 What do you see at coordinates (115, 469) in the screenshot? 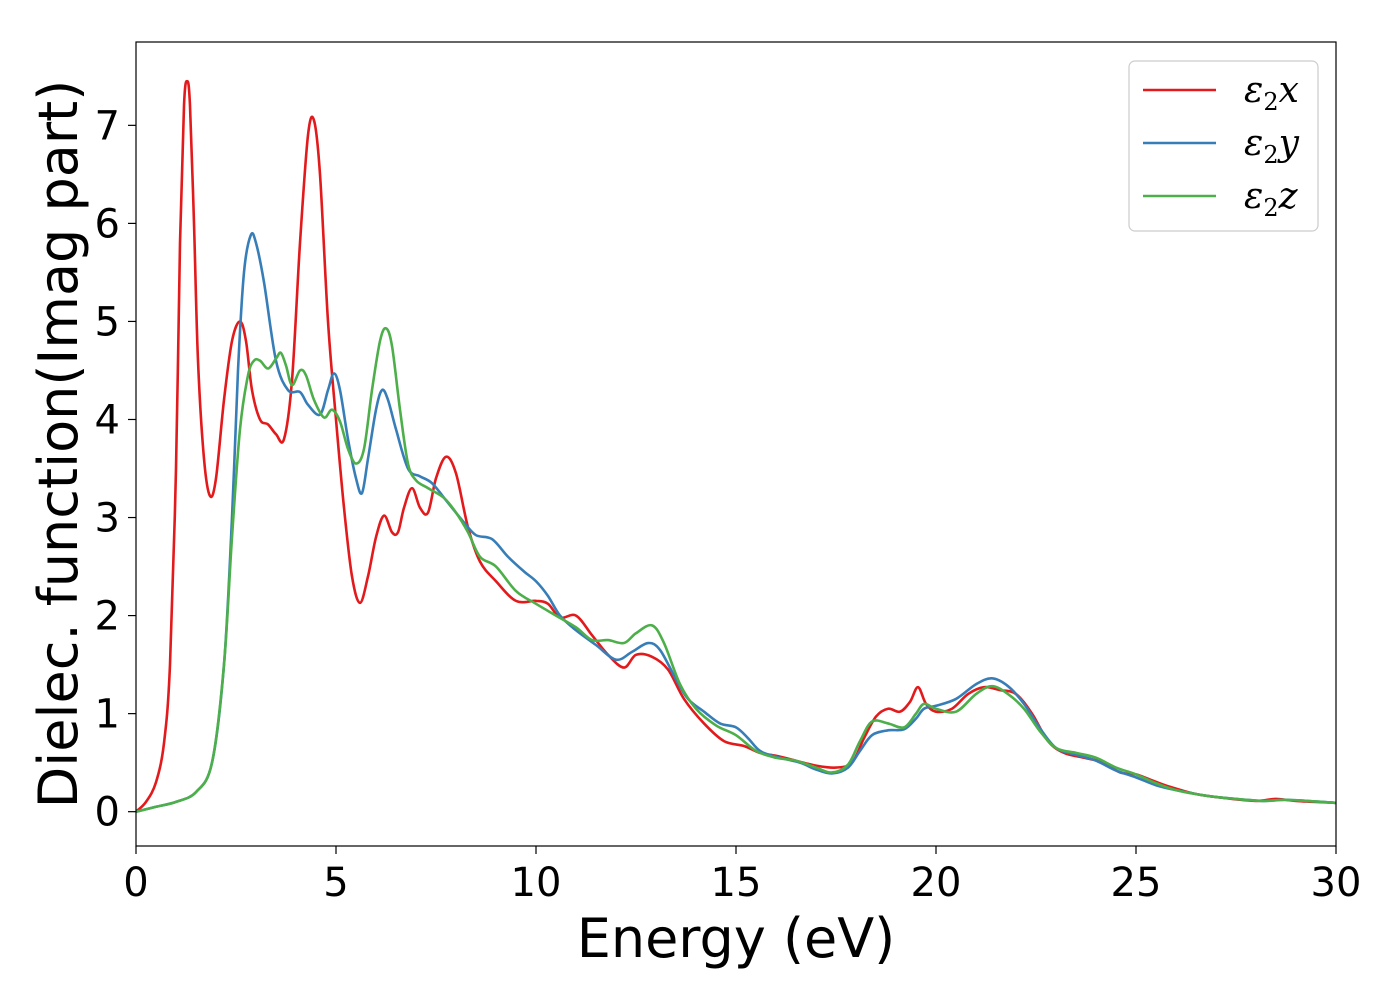
I see `y-axis: 0 1 2 3 4 5 6 7` at bounding box center [115, 469].